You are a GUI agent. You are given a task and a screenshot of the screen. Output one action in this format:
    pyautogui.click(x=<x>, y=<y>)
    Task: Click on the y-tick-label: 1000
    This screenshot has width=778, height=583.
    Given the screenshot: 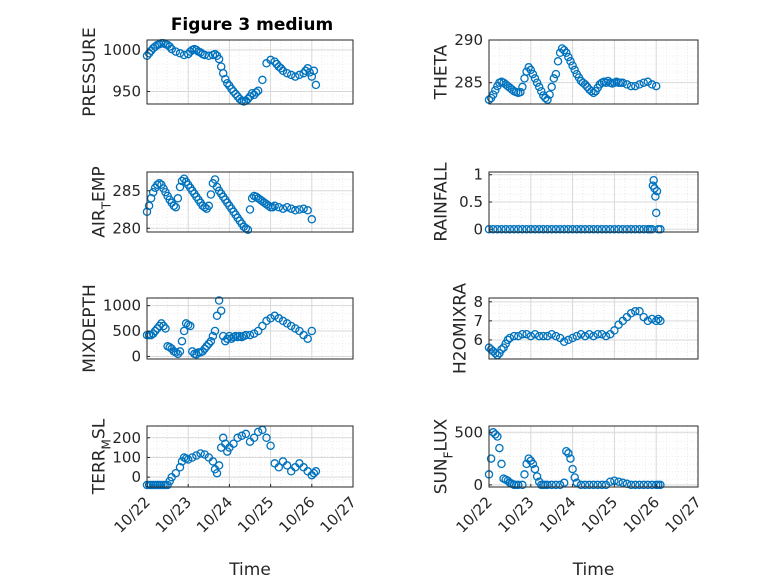 What is the action you would take?
    pyautogui.click(x=122, y=306)
    